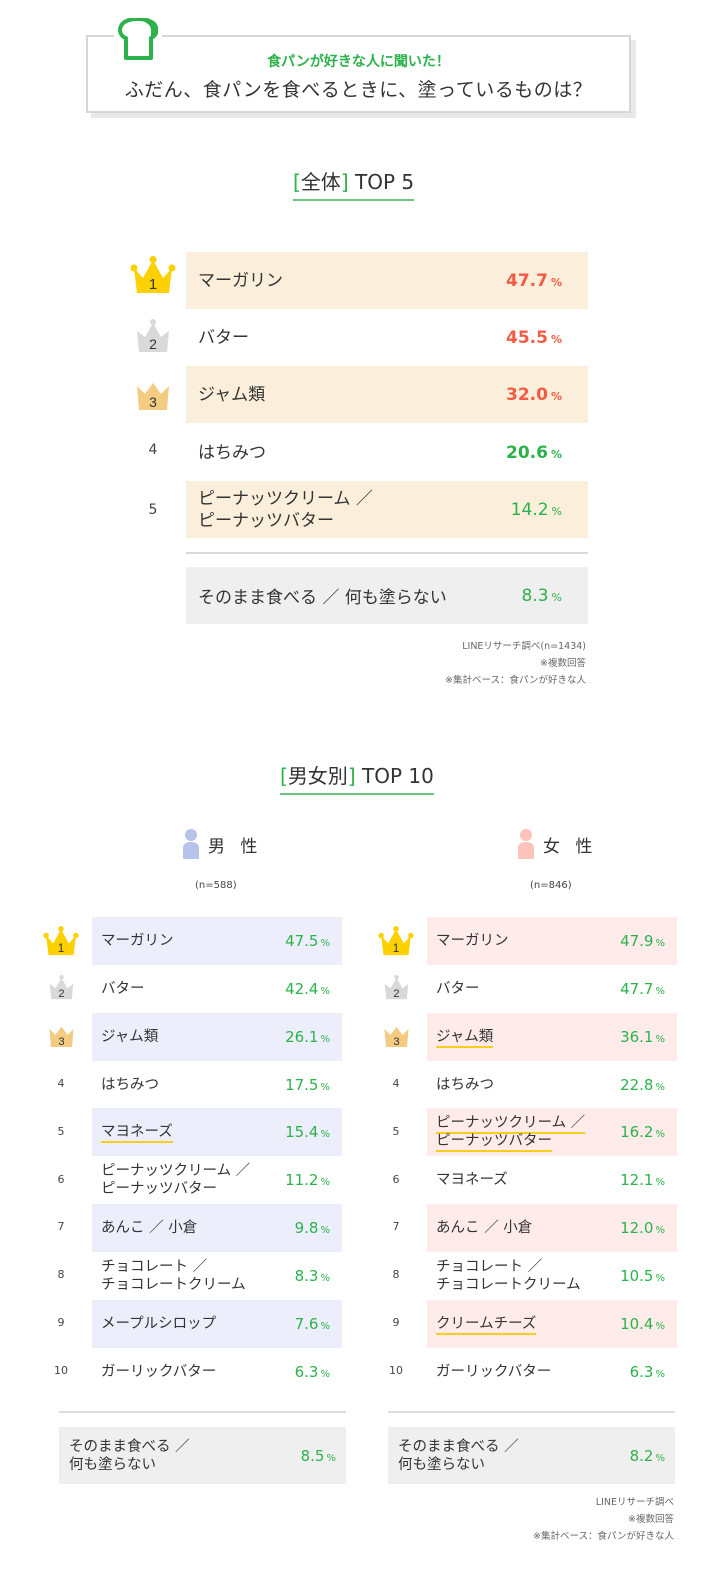 The image size is (720, 1574). What do you see at coordinates (384, 182) in the screenshot?
I see `heading-top: TOP 5` at bounding box center [384, 182].